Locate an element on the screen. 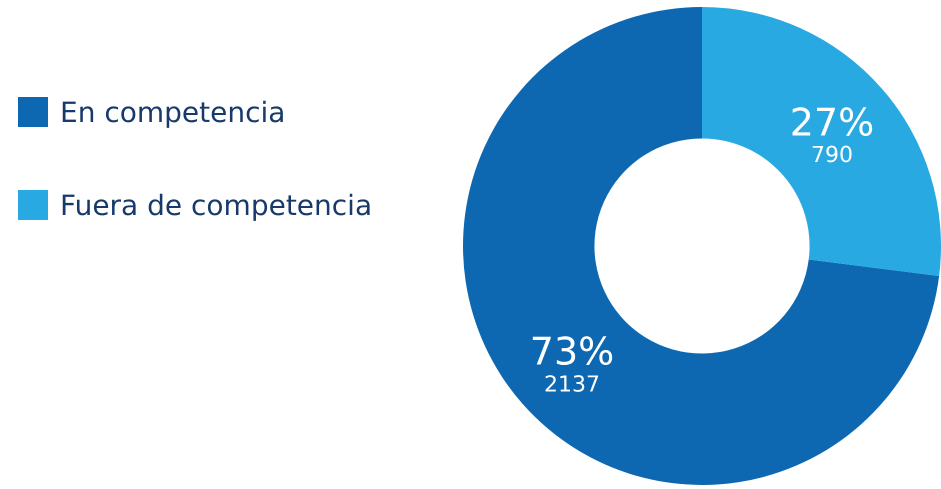 The image size is (941, 489). data-label: 27% is located at coordinates (832, 122).